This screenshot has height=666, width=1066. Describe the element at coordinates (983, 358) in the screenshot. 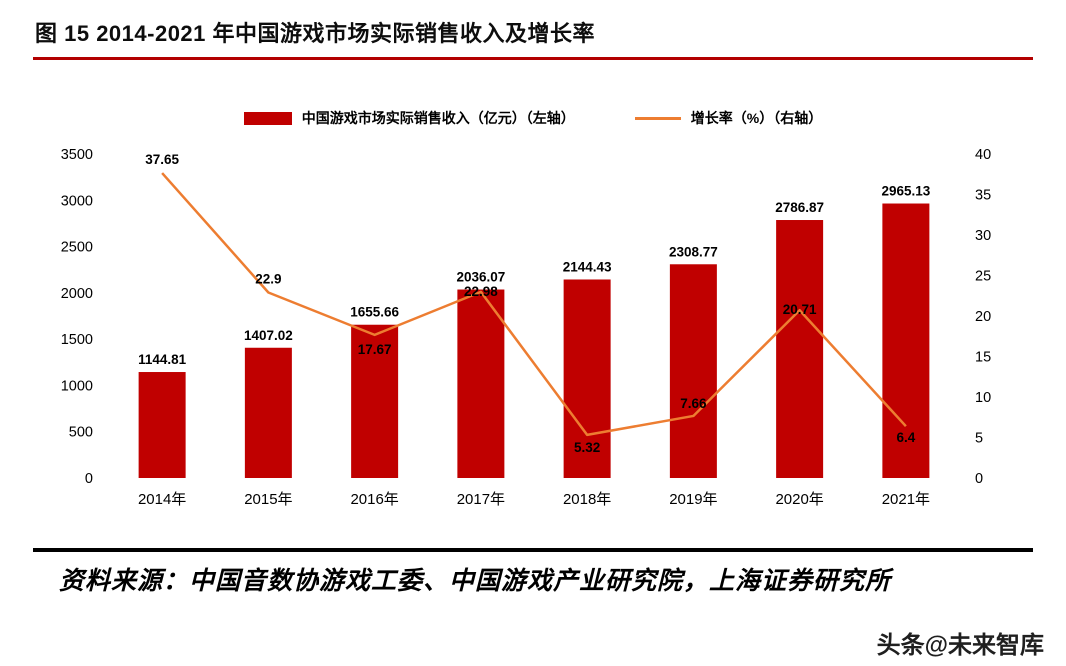

I see `right-axis-tick: 15` at that location.